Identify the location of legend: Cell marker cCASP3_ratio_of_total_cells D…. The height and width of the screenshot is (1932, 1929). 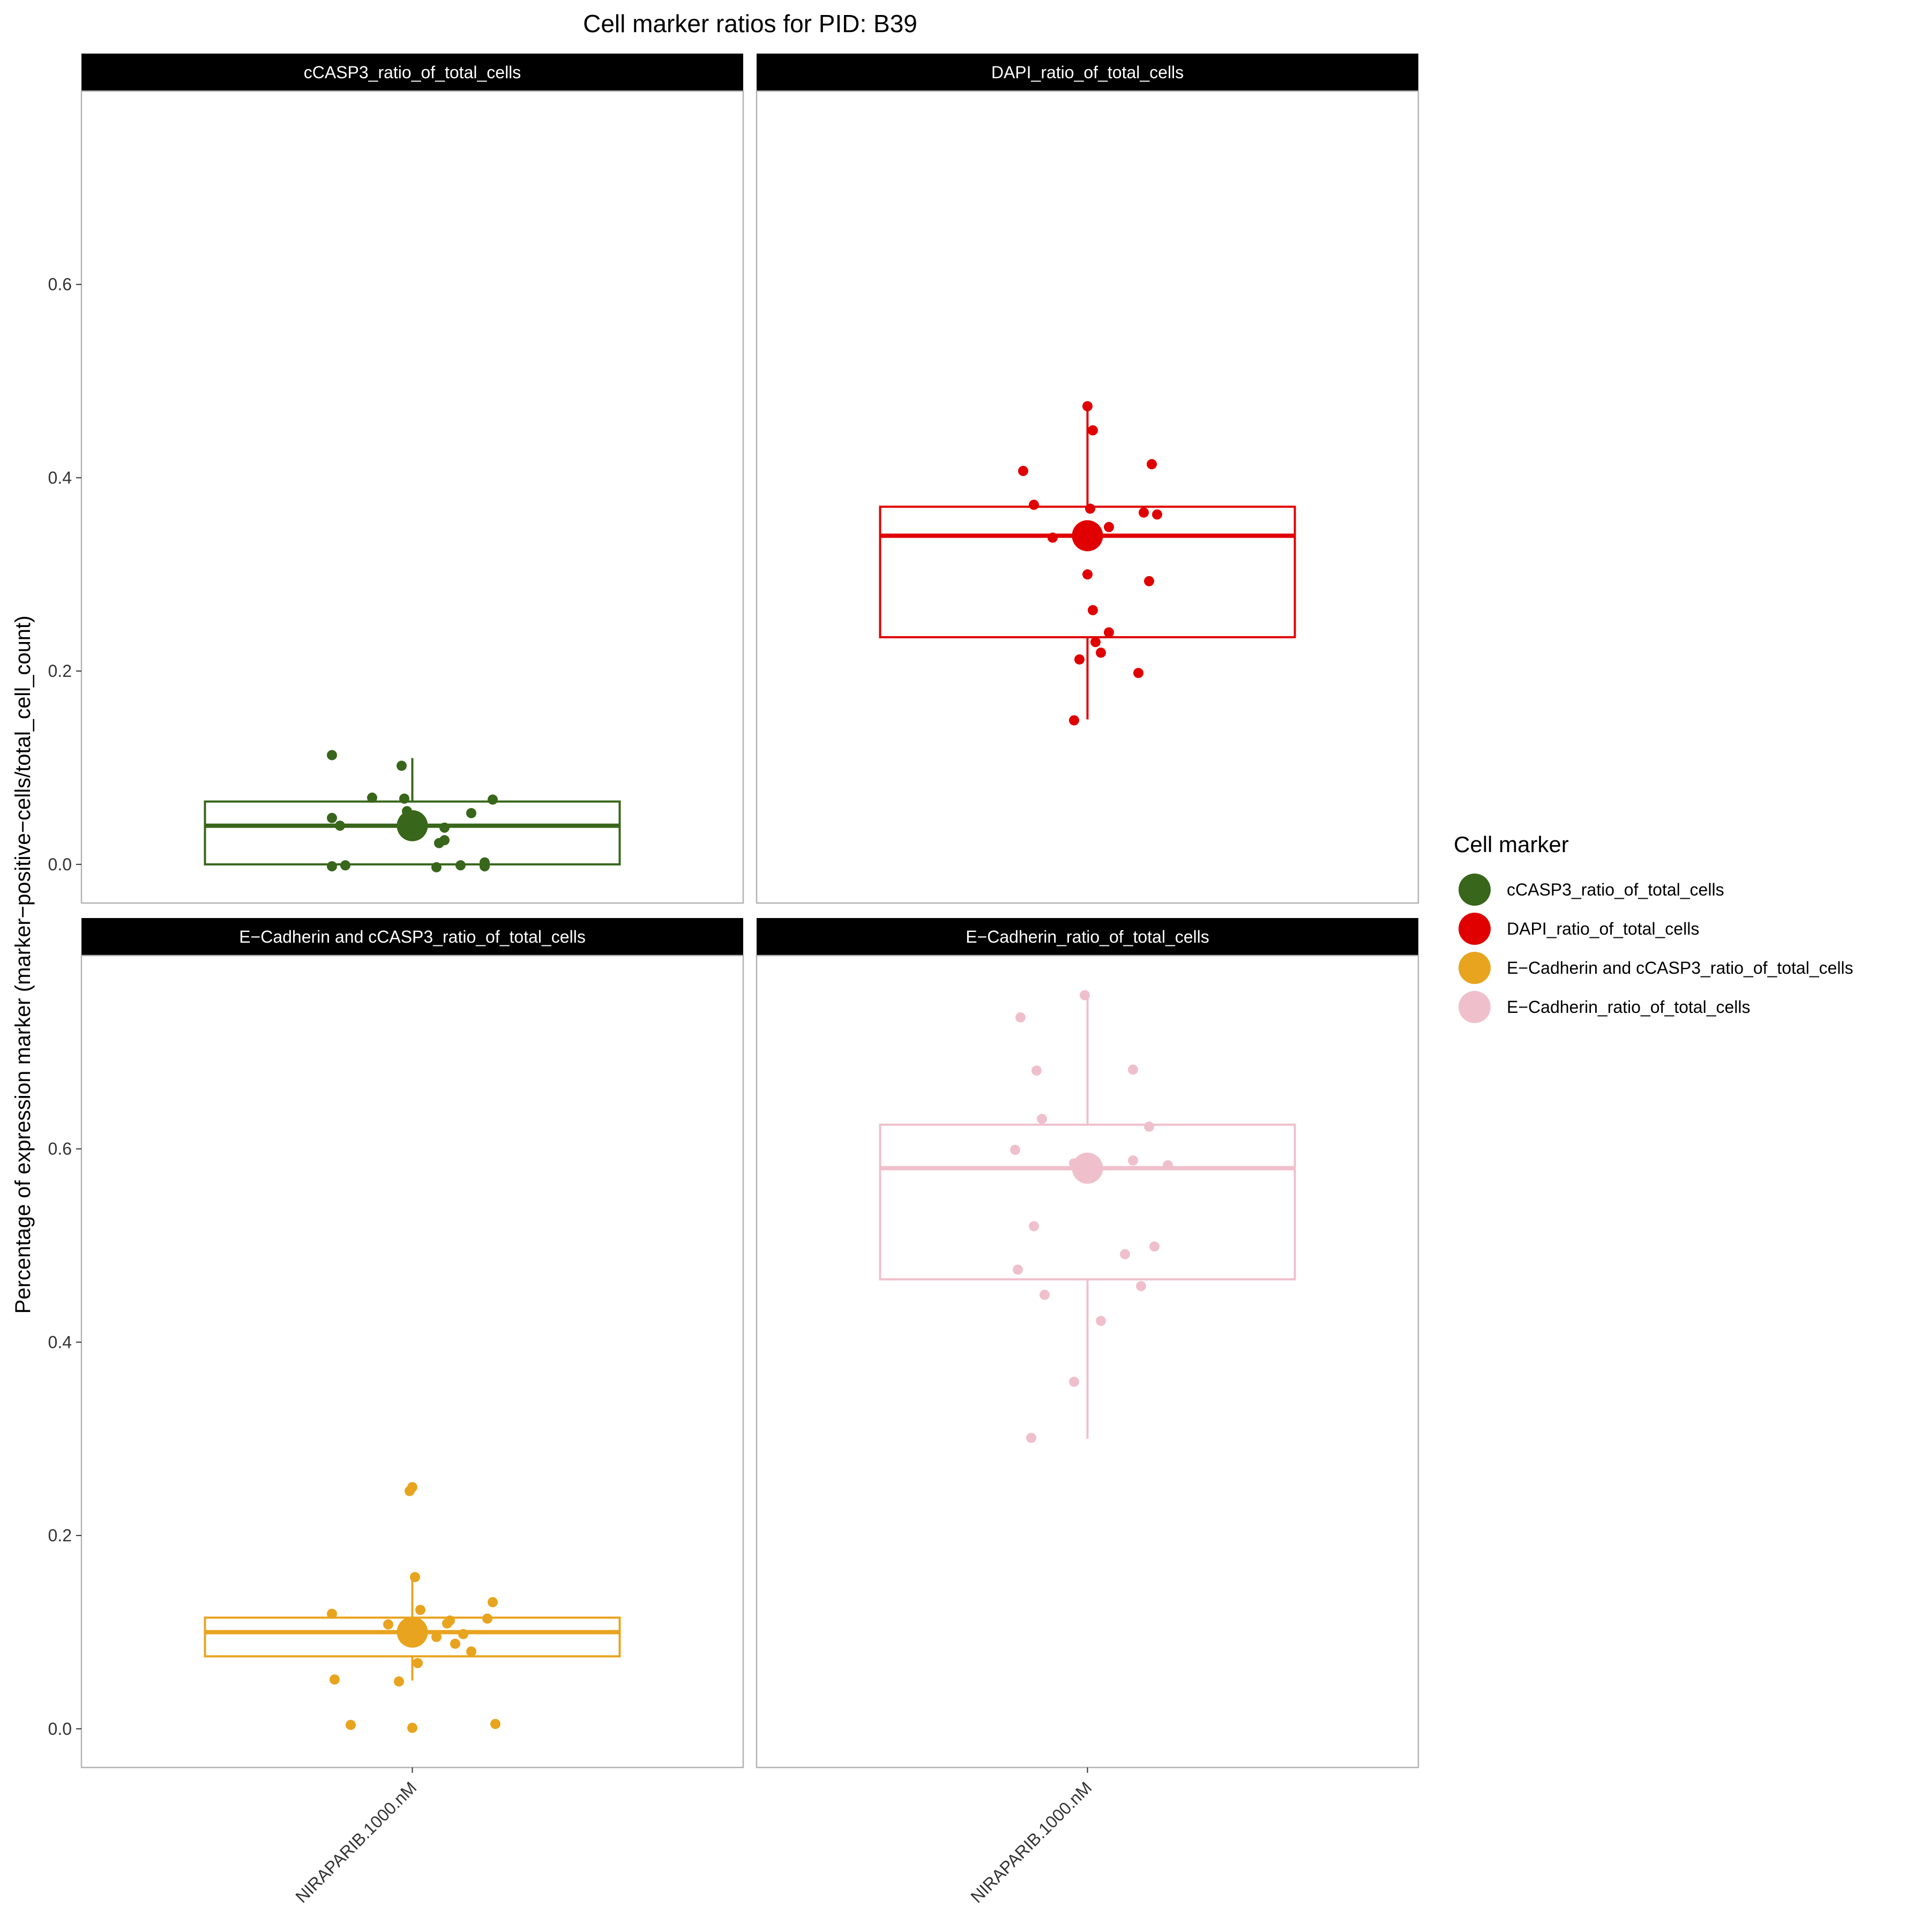
(1653, 927).